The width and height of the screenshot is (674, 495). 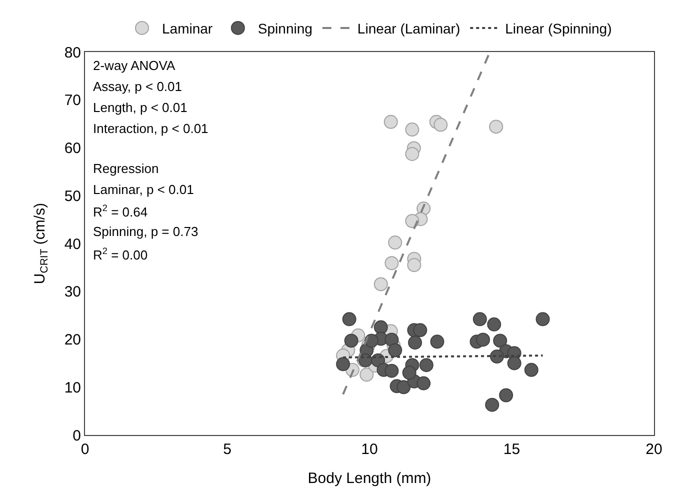 What do you see at coordinates (120, 254) in the screenshot?
I see `annotation: R$^{2}$ = 0.00` at bounding box center [120, 254].